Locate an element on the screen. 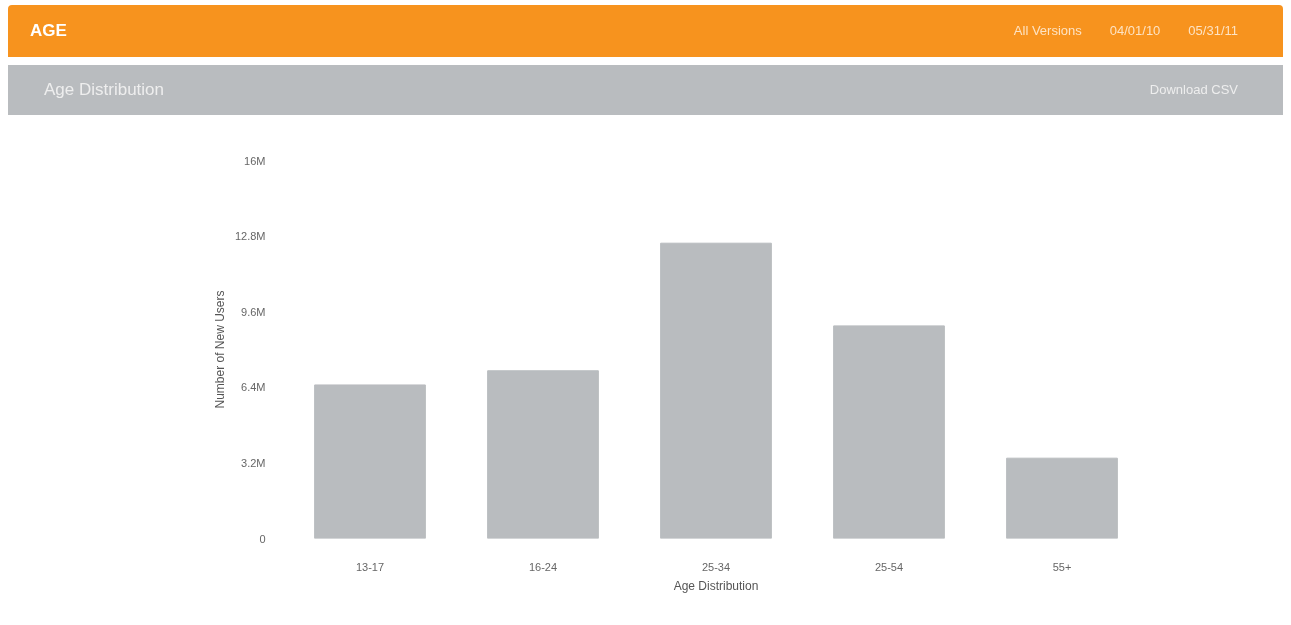  y-tick-label: 12.8M is located at coordinates (250, 236).